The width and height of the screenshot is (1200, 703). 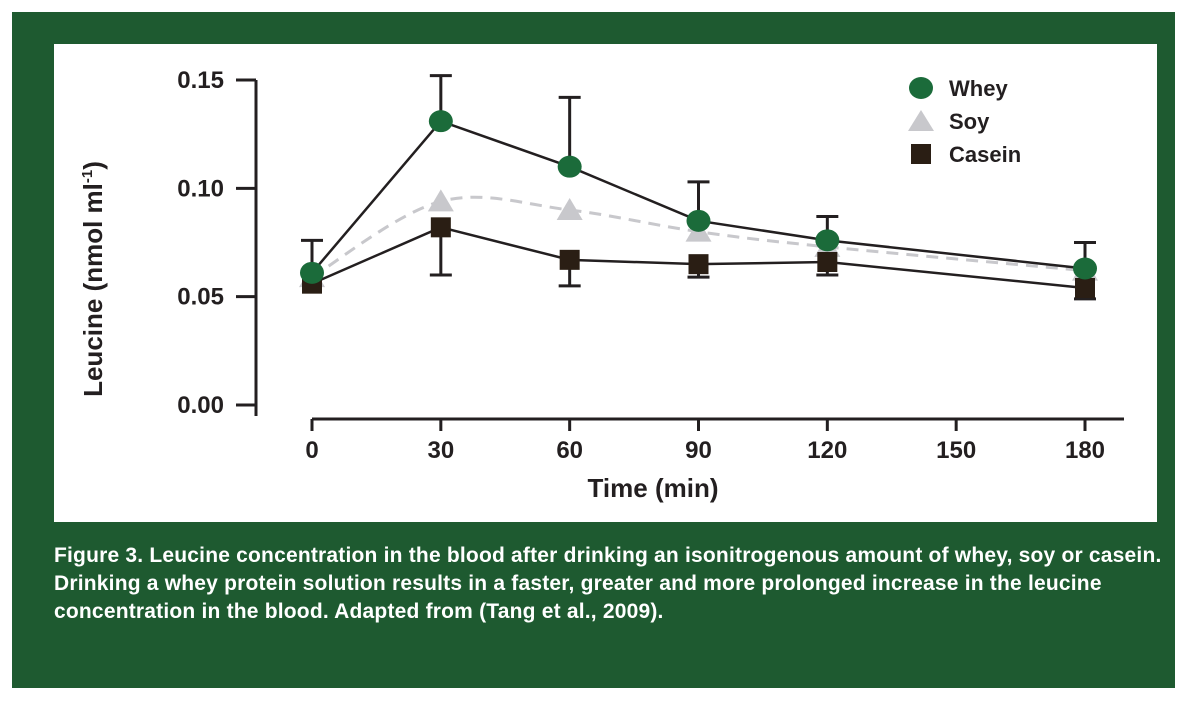 I want to click on legend: Whey Soy Casein, so click(x=964, y=121).